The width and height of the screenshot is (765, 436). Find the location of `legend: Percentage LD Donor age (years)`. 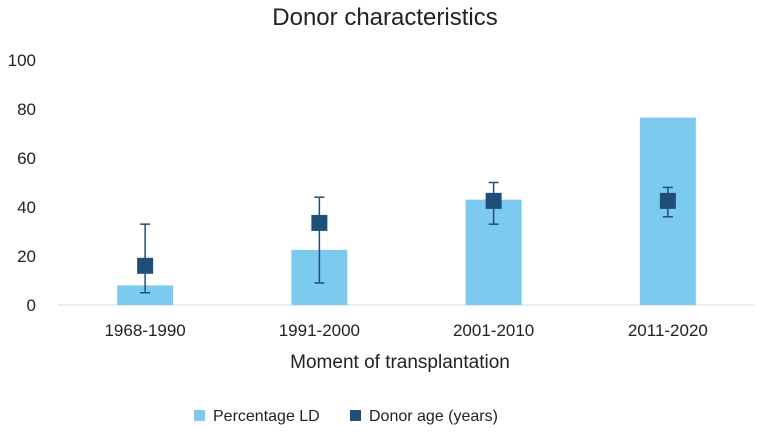

legend: Percentage LD Donor age (years) is located at coordinates (346, 416).